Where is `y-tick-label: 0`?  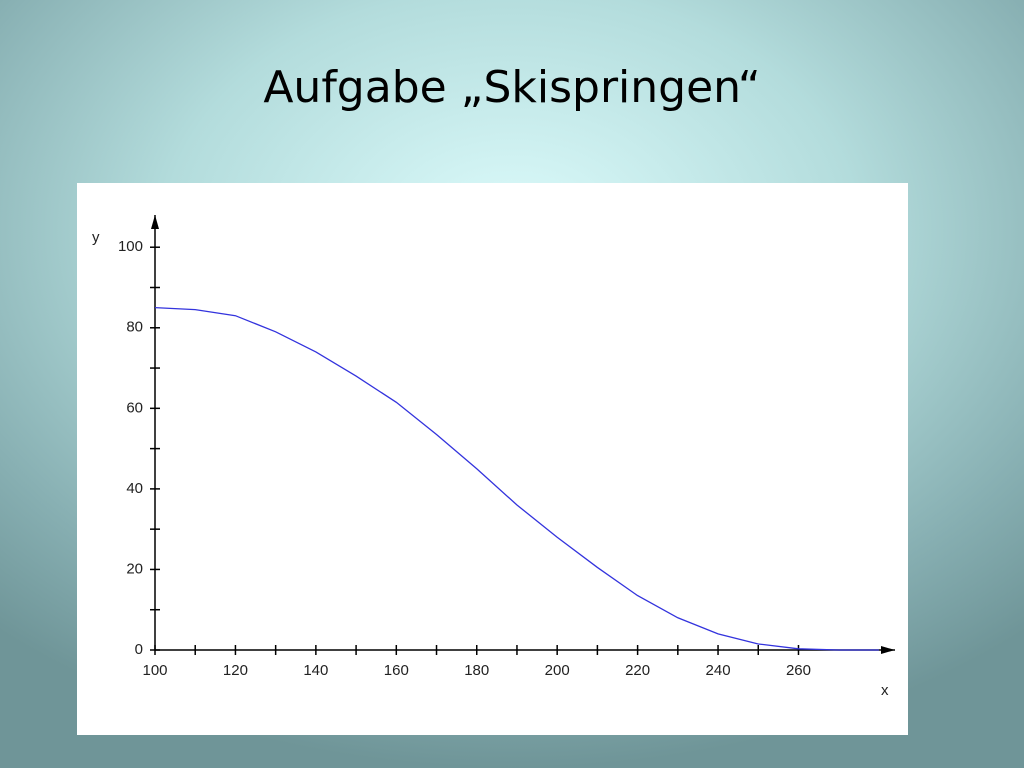
y-tick-label: 0 is located at coordinates (139, 649).